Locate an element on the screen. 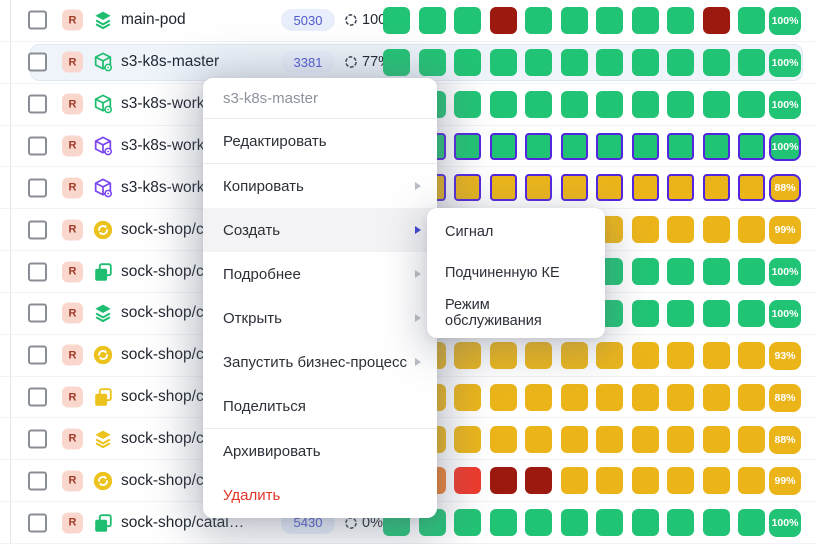  menu-item-run-business-process: Запустить бизнес-процесс is located at coordinates (320, 362).